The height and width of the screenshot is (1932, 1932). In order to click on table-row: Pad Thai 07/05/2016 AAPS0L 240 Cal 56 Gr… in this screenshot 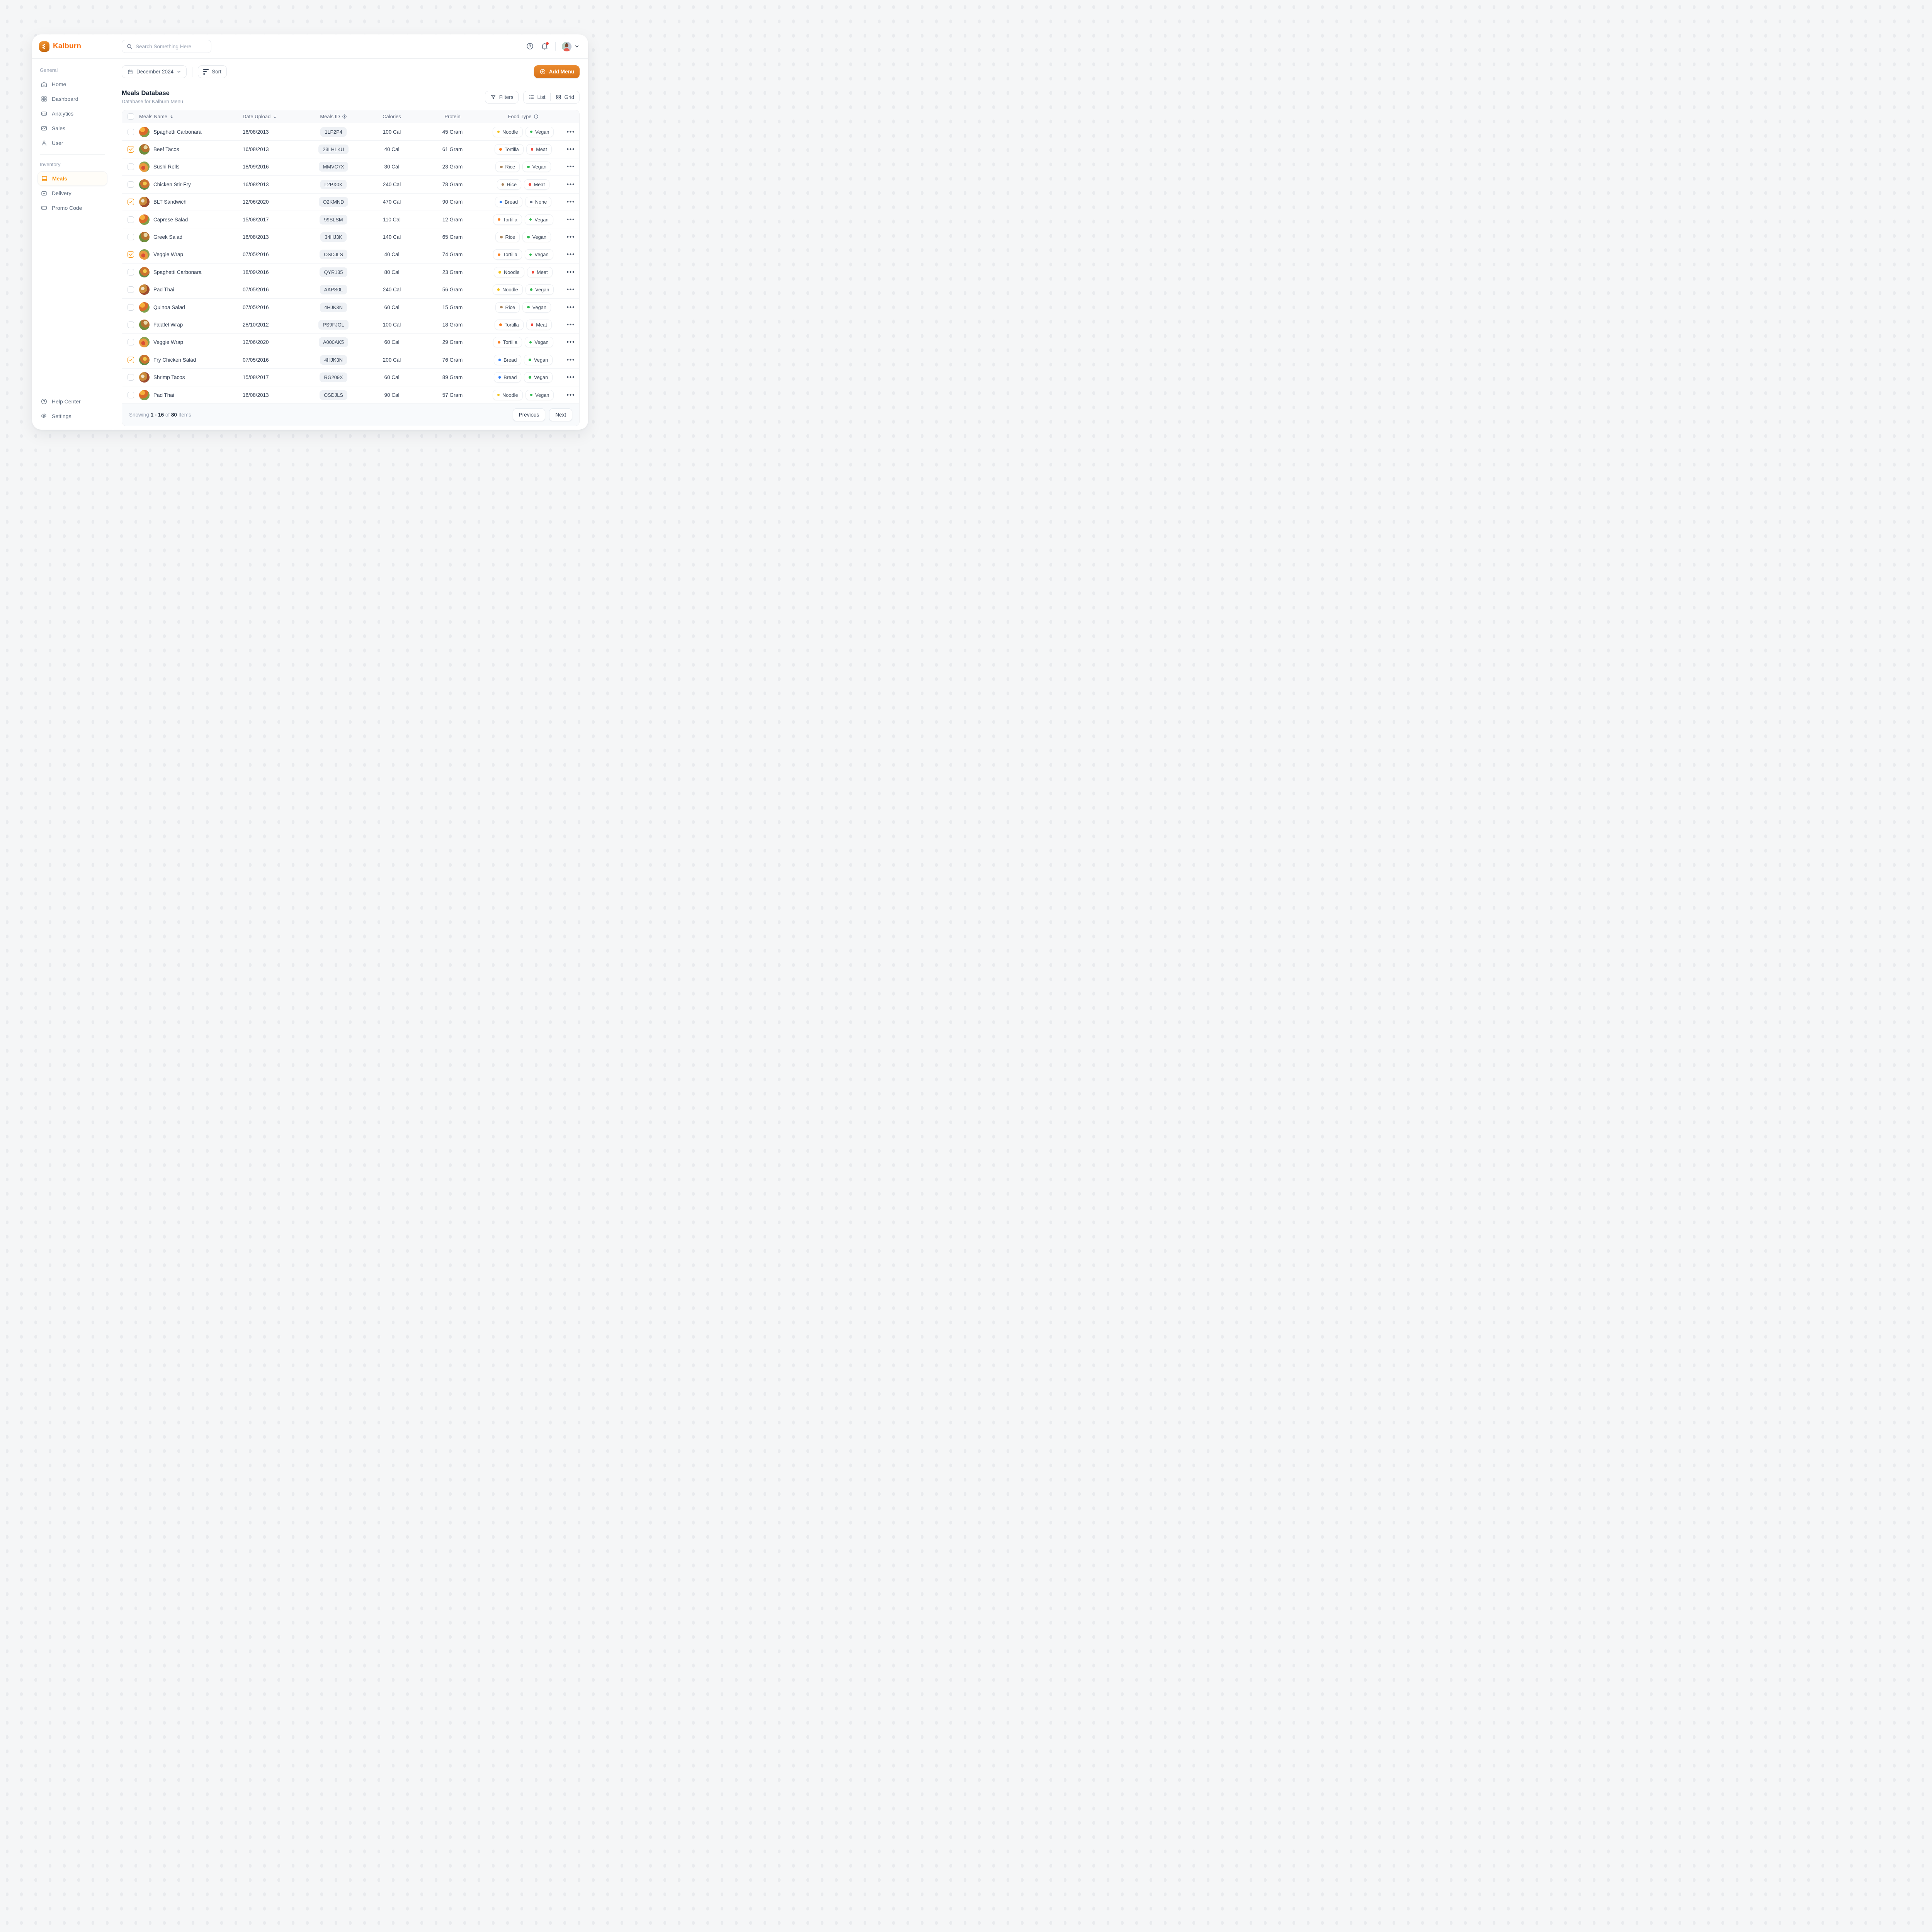, I will do `click(351, 289)`.